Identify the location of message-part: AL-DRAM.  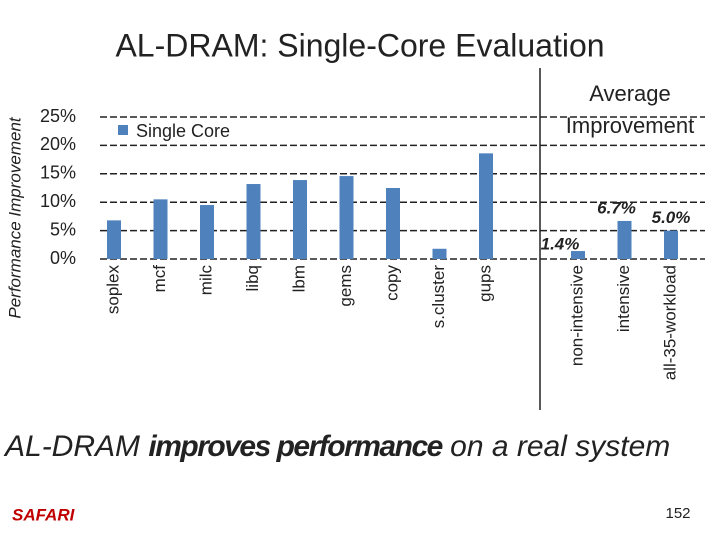
(75, 446).